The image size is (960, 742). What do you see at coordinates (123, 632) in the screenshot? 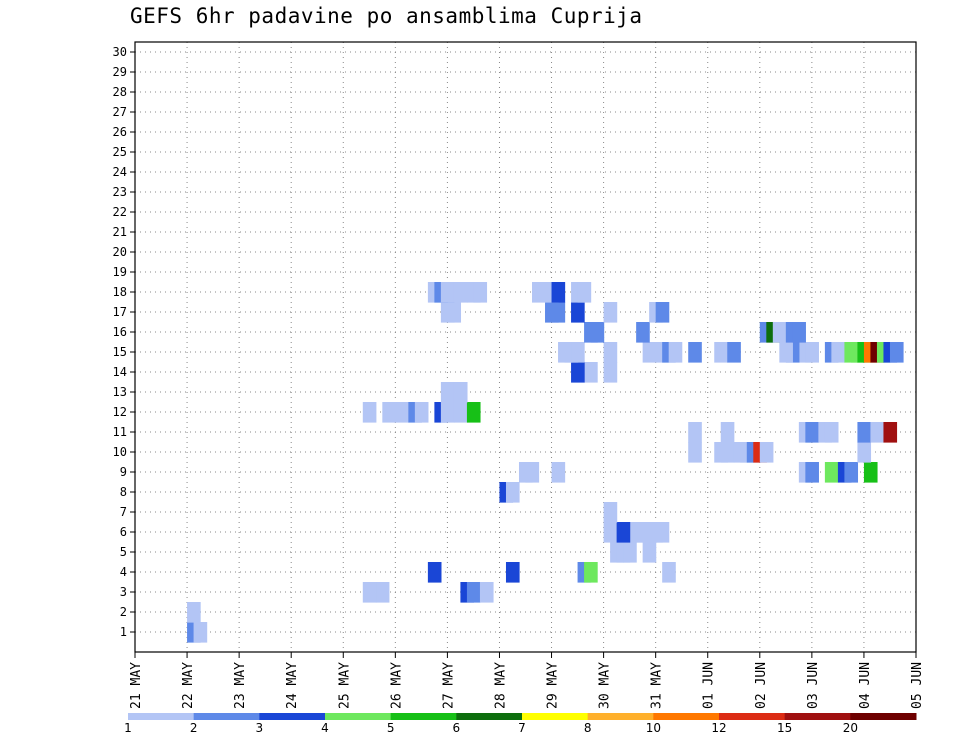
I see `y-tick-label: 1` at bounding box center [123, 632].